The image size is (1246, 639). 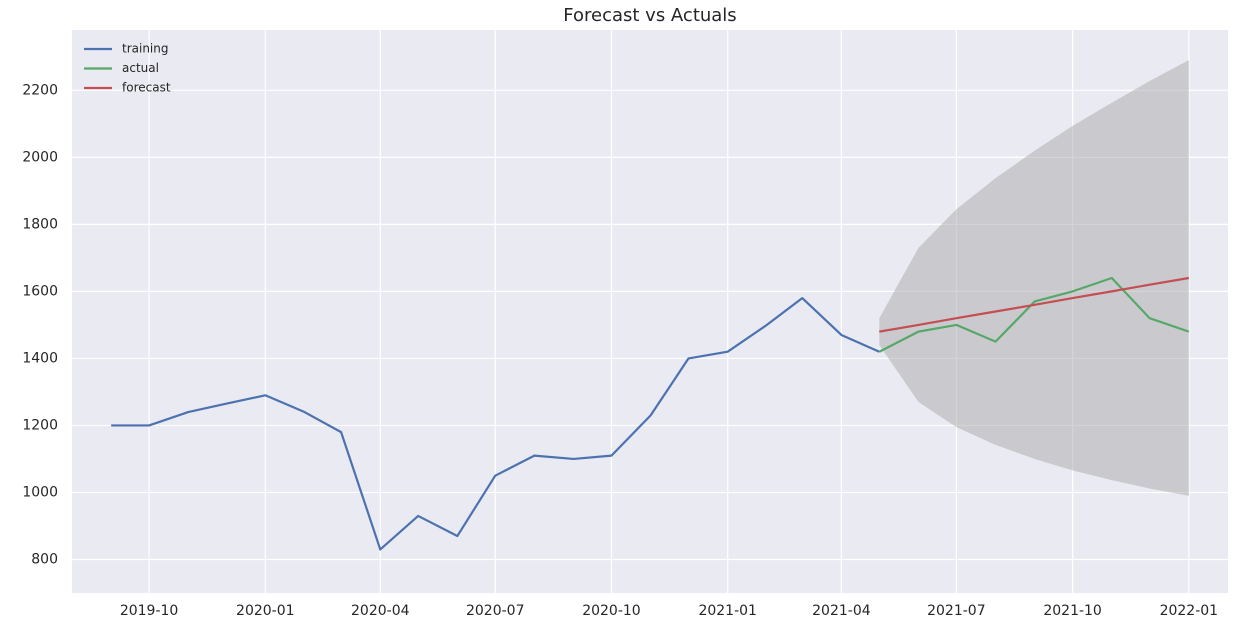 I want to click on y-tick-label: 1600, so click(x=40, y=291).